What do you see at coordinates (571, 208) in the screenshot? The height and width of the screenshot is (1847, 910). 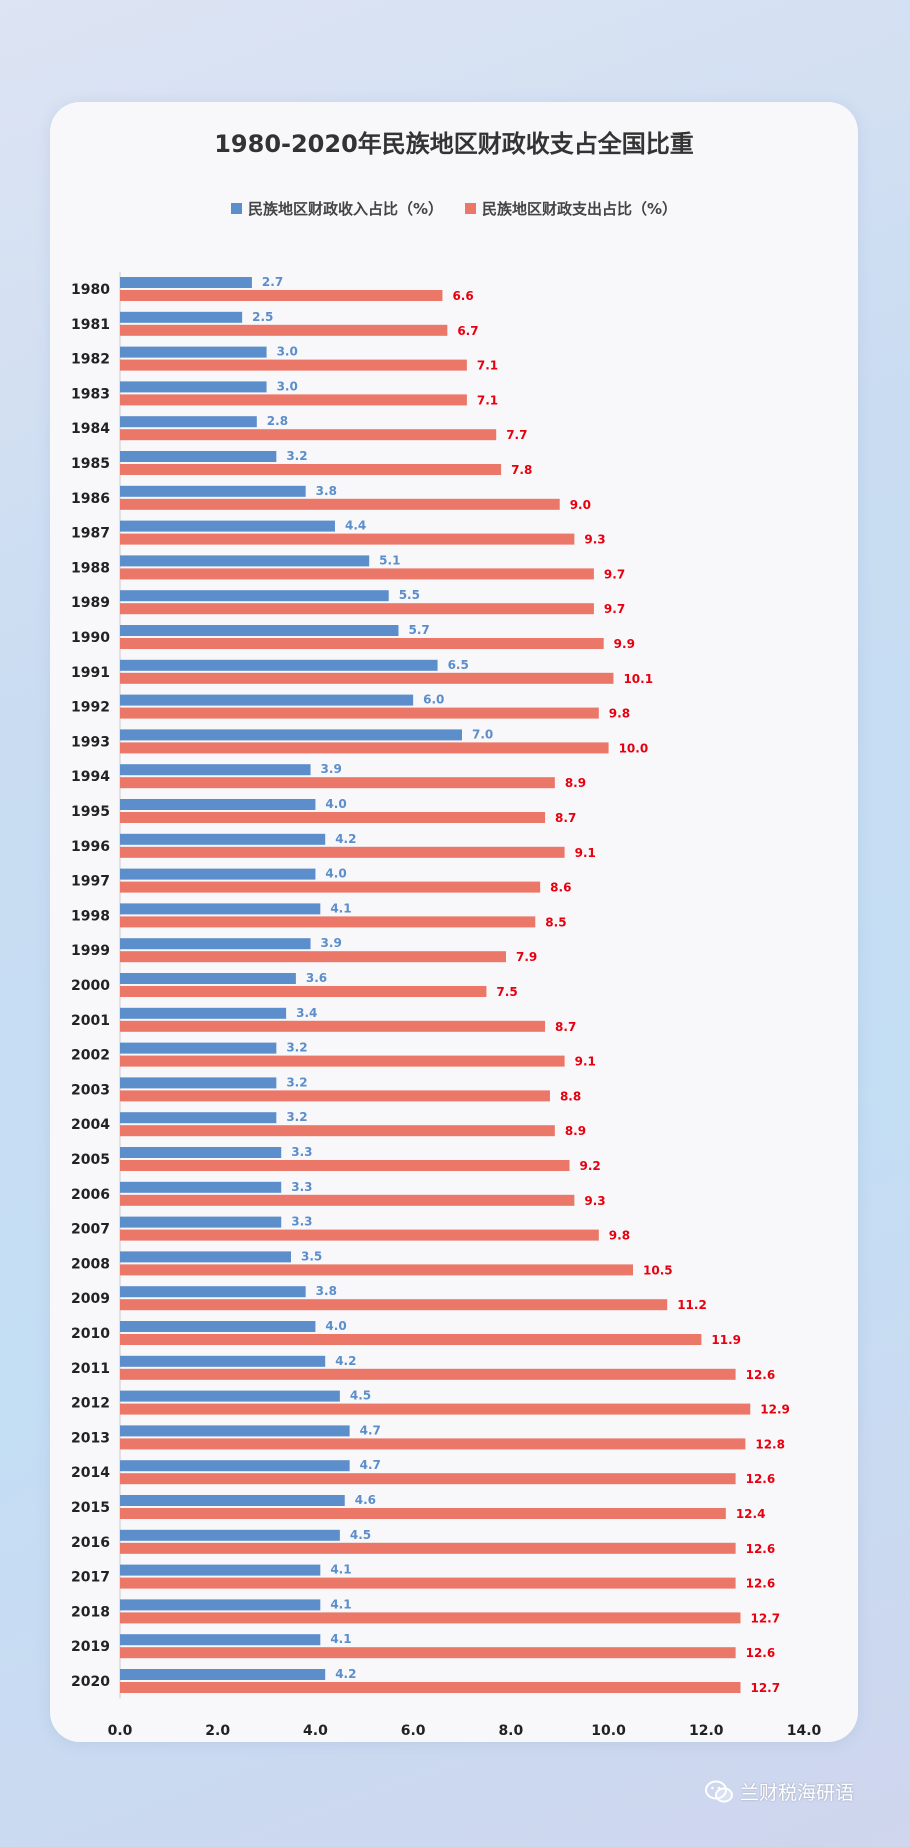 I see `legend-item-expense: 民族地区财政支出占比（%）` at bounding box center [571, 208].